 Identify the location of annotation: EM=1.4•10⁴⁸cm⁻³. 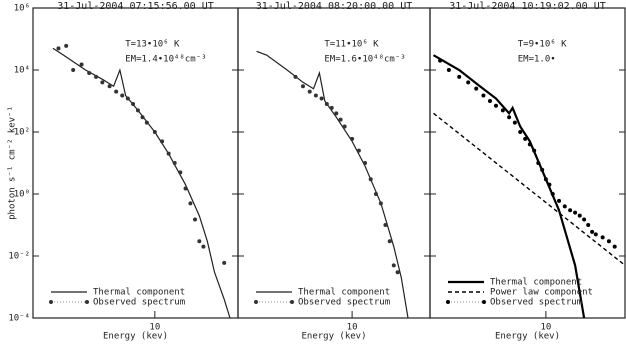
(165, 60).